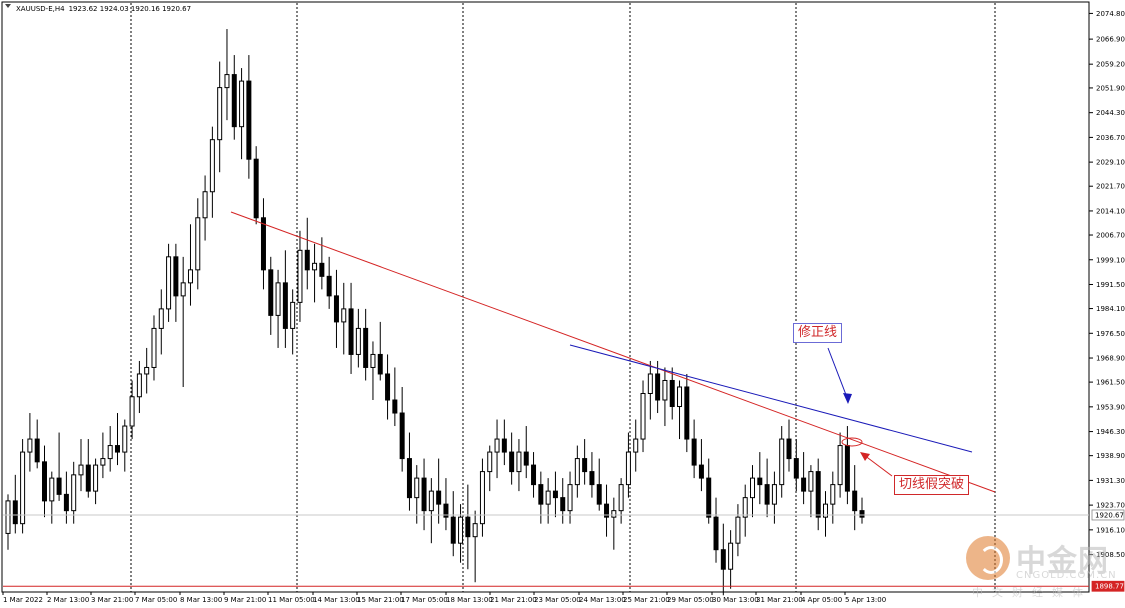 The width and height of the screenshot is (1125, 608). I want to click on x-tick-label: 7 Mar 05:00, so click(156, 600).